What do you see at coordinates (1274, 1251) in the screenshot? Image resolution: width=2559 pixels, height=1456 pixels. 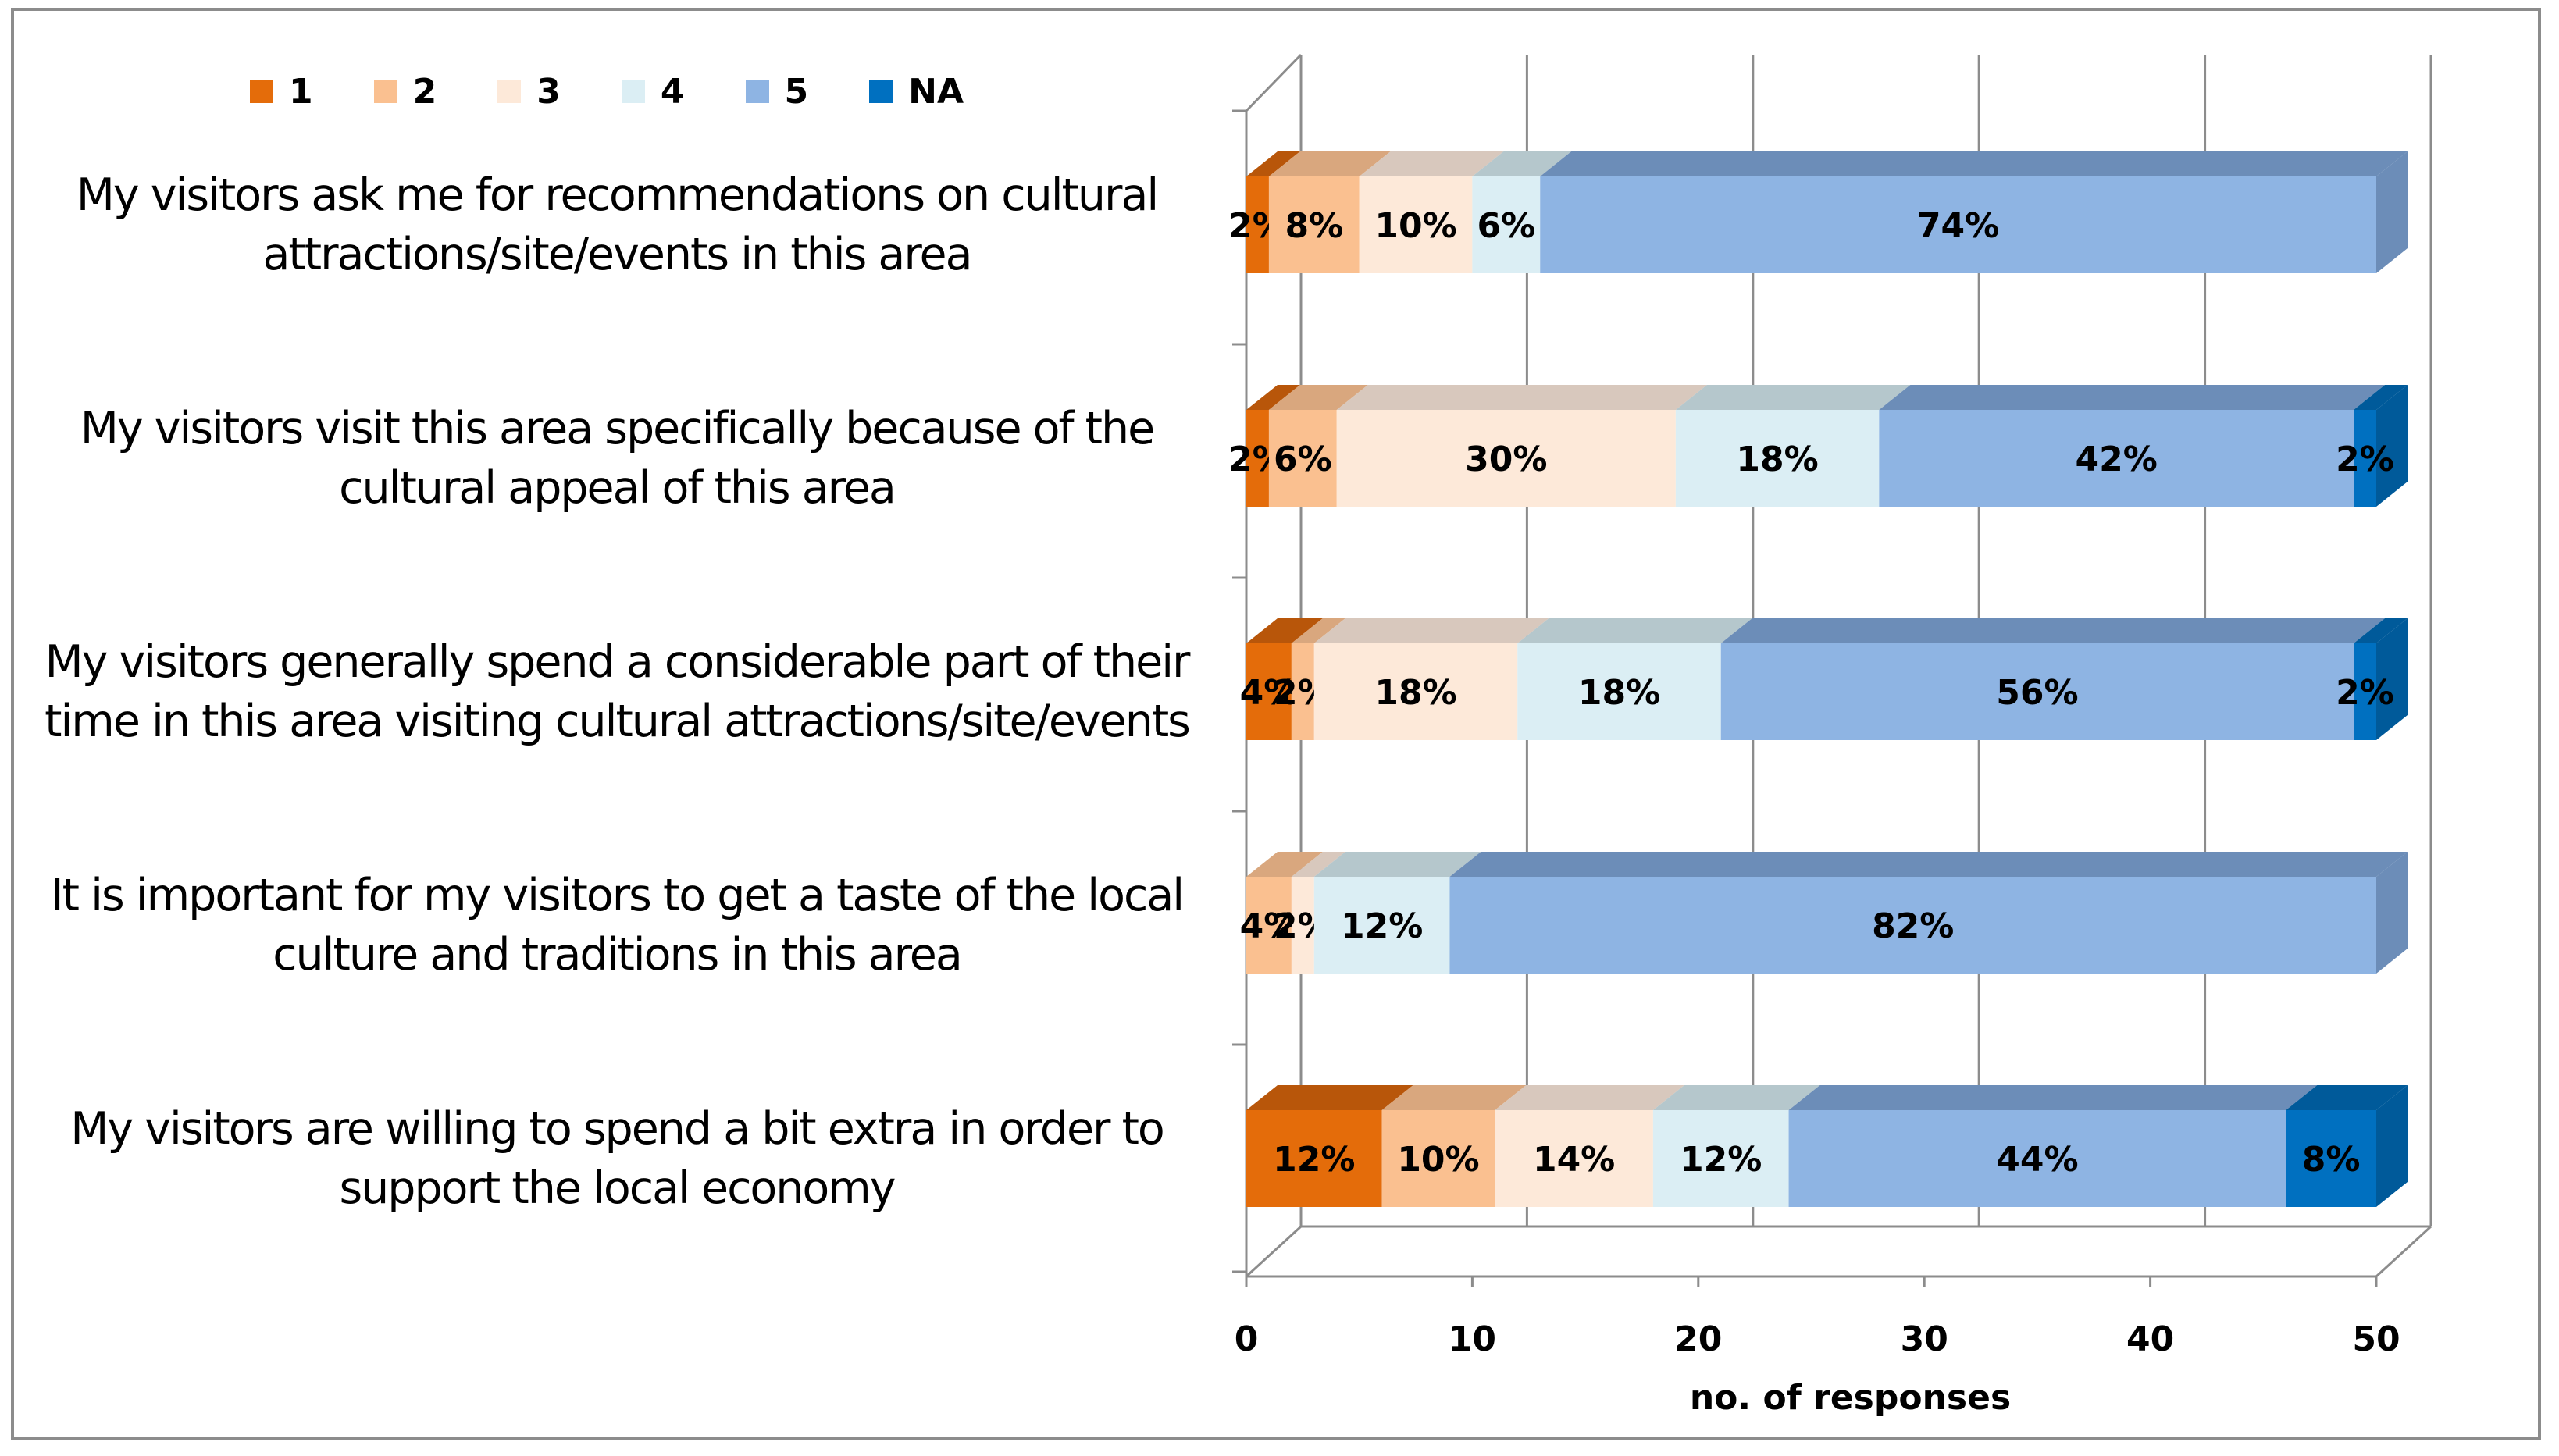 I see `floor-left-edge` at bounding box center [1274, 1251].